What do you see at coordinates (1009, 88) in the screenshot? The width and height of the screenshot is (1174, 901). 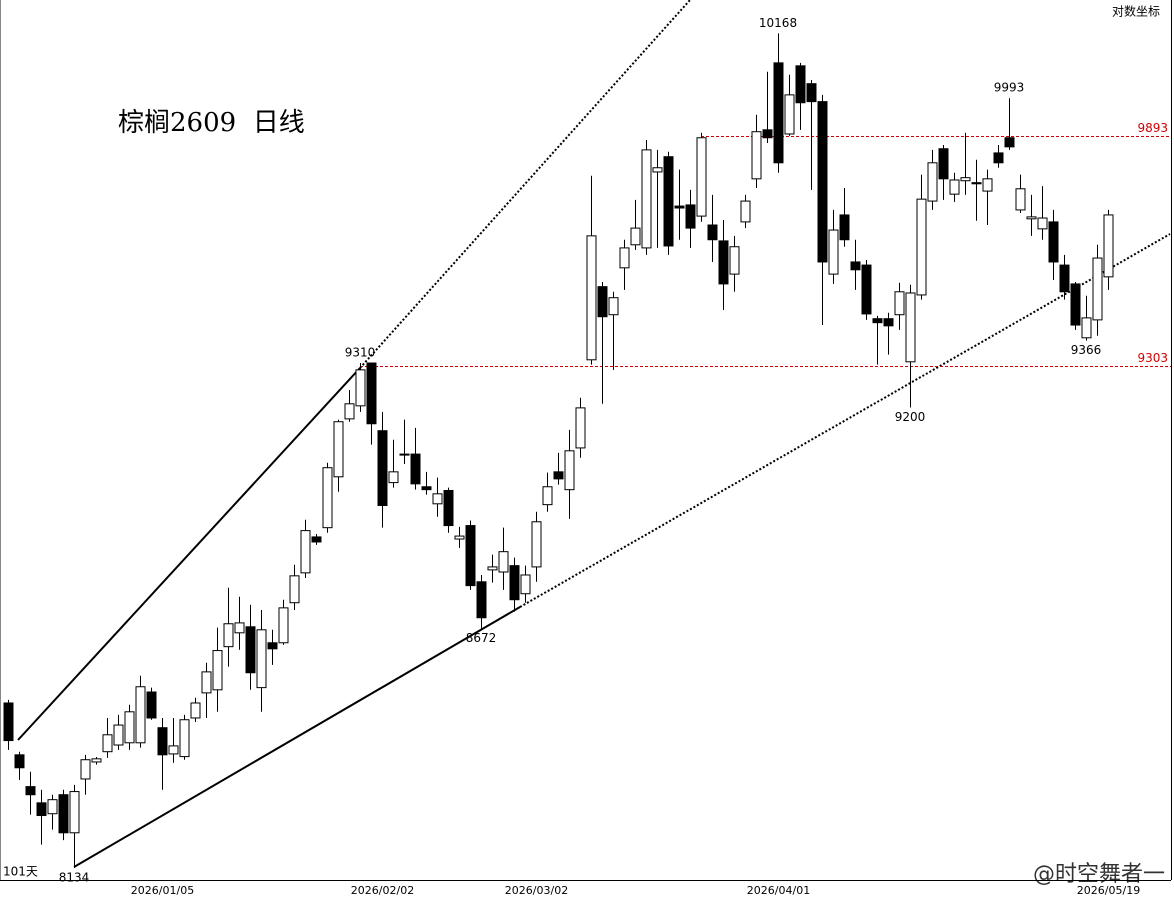 I see `extreme-label: 9993` at bounding box center [1009, 88].